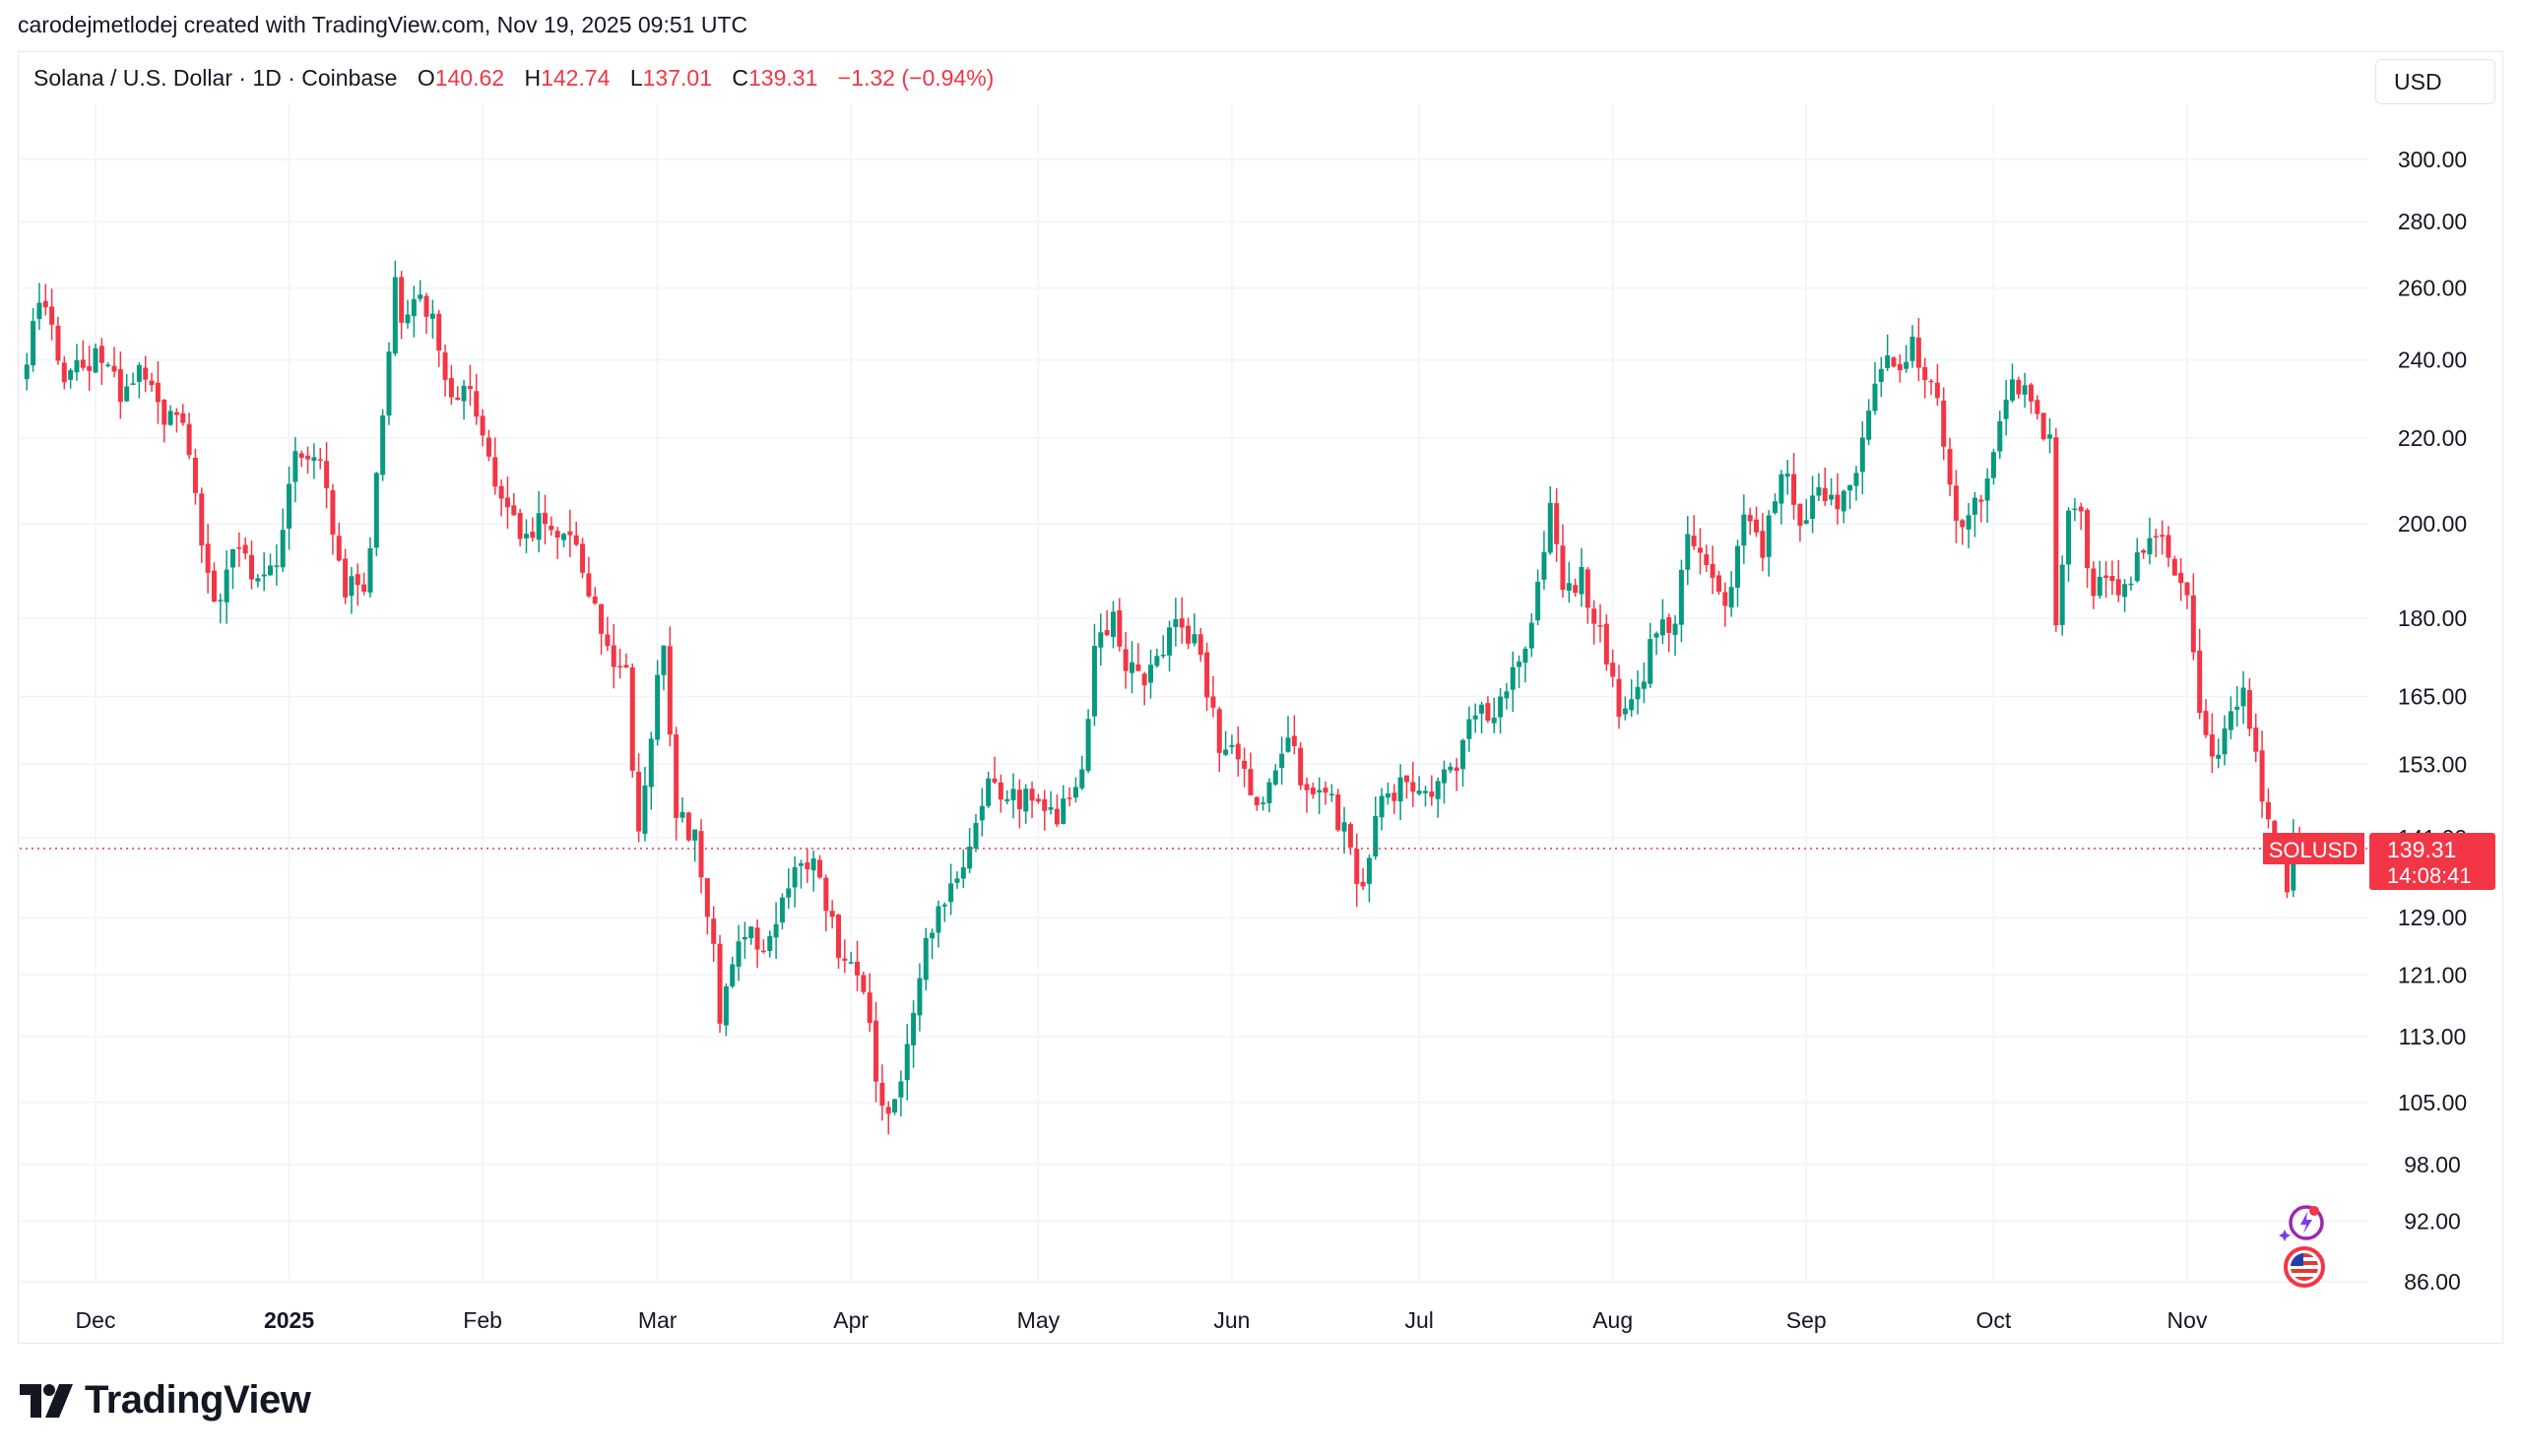  I want to click on x-tick-label: Oct, so click(1994, 1320).